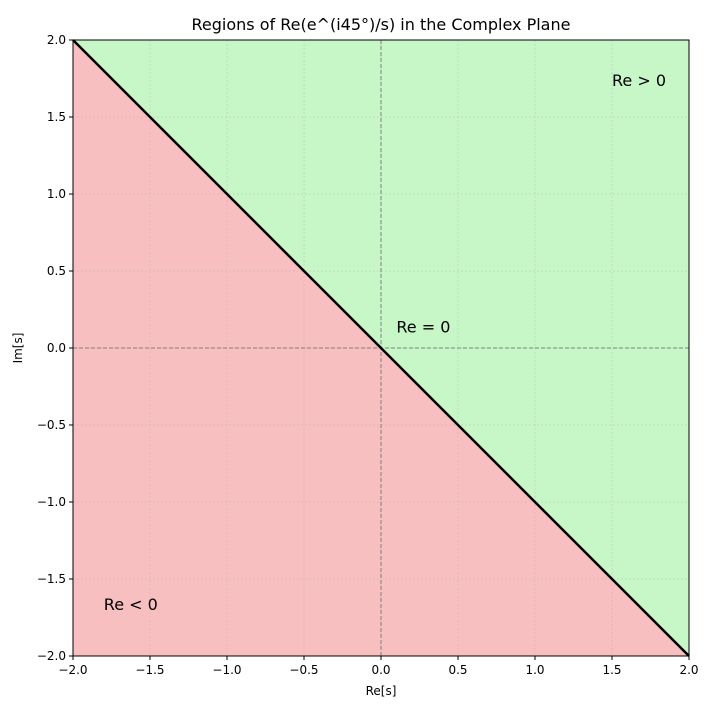 The image size is (709, 709). What do you see at coordinates (56, 348) in the screenshot?
I see `y-tick-label: 0.0` at bounding box center [56, 348].